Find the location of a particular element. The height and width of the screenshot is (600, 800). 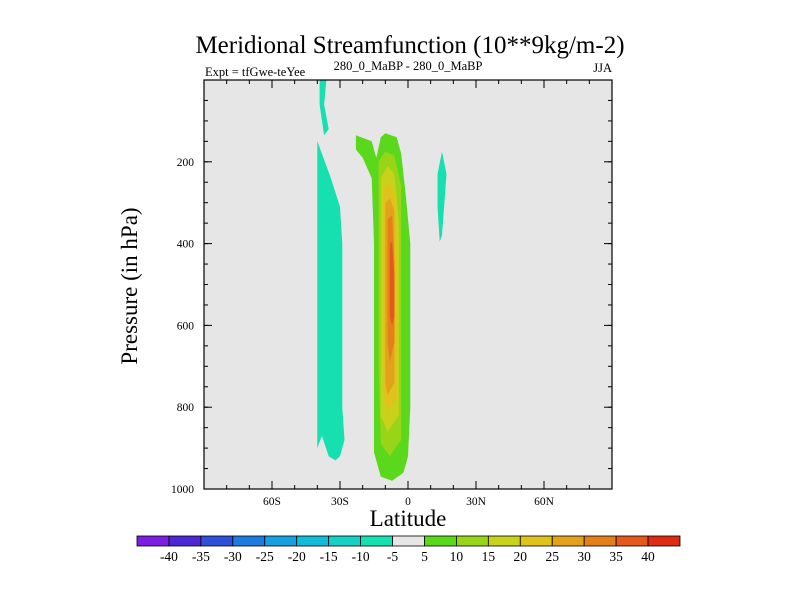

subtitle-right: JJA is located at coordinates (602, 68).